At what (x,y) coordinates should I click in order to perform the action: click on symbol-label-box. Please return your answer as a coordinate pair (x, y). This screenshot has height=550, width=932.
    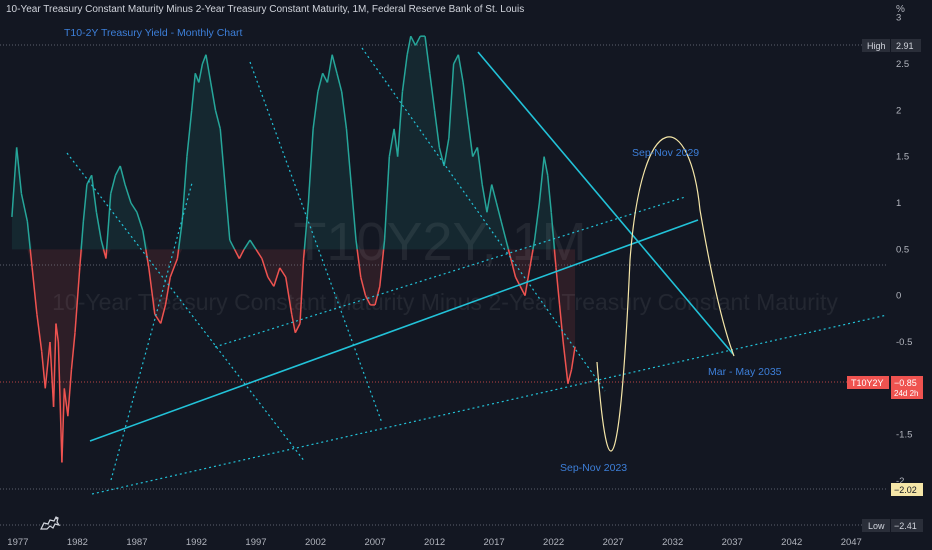
    Looking at the image, I should click on (868, 382).